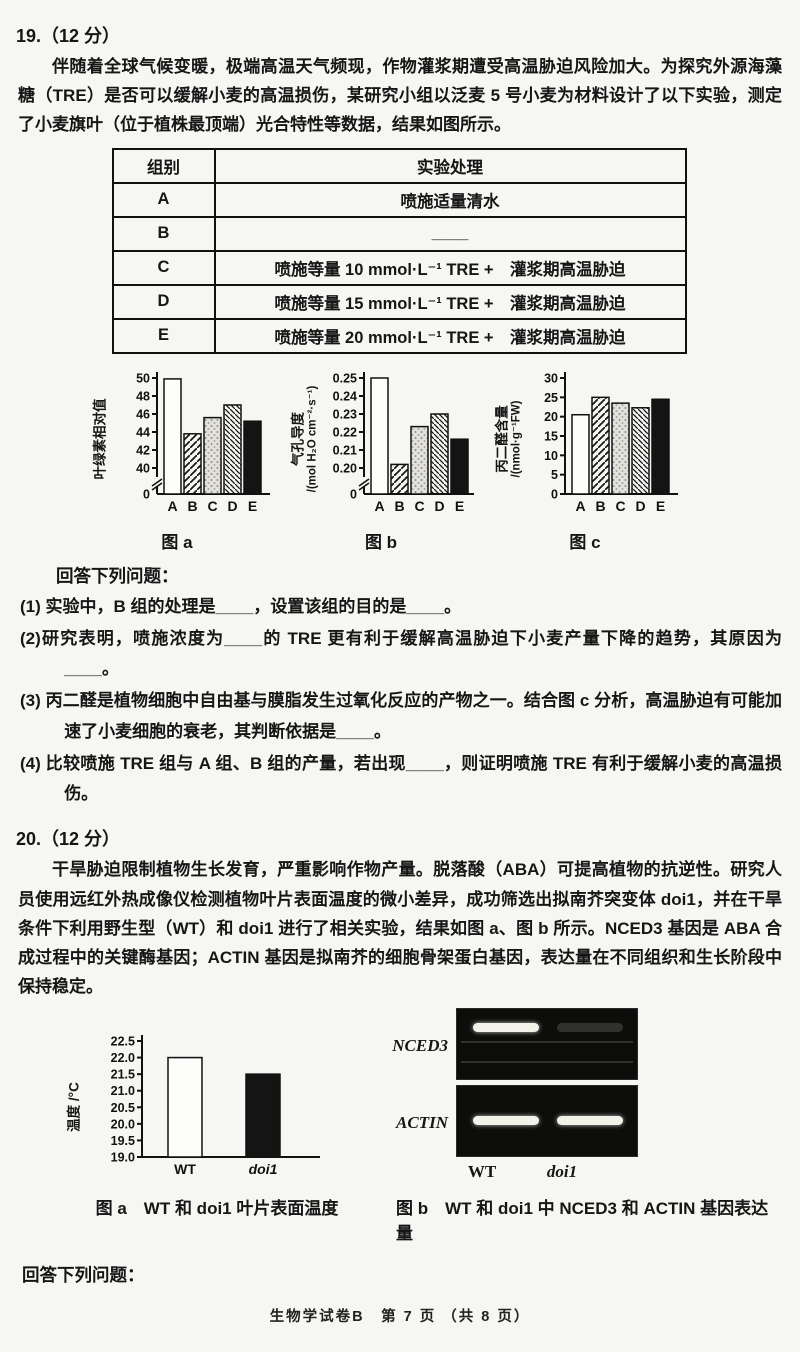 Image resolution: width=800 pixels, height=1352 pixels. What do you see at coordinates (450, 165) in the screenshot?
I see `table-header-treatment: 实验处理` at bounding box center [450, 165].